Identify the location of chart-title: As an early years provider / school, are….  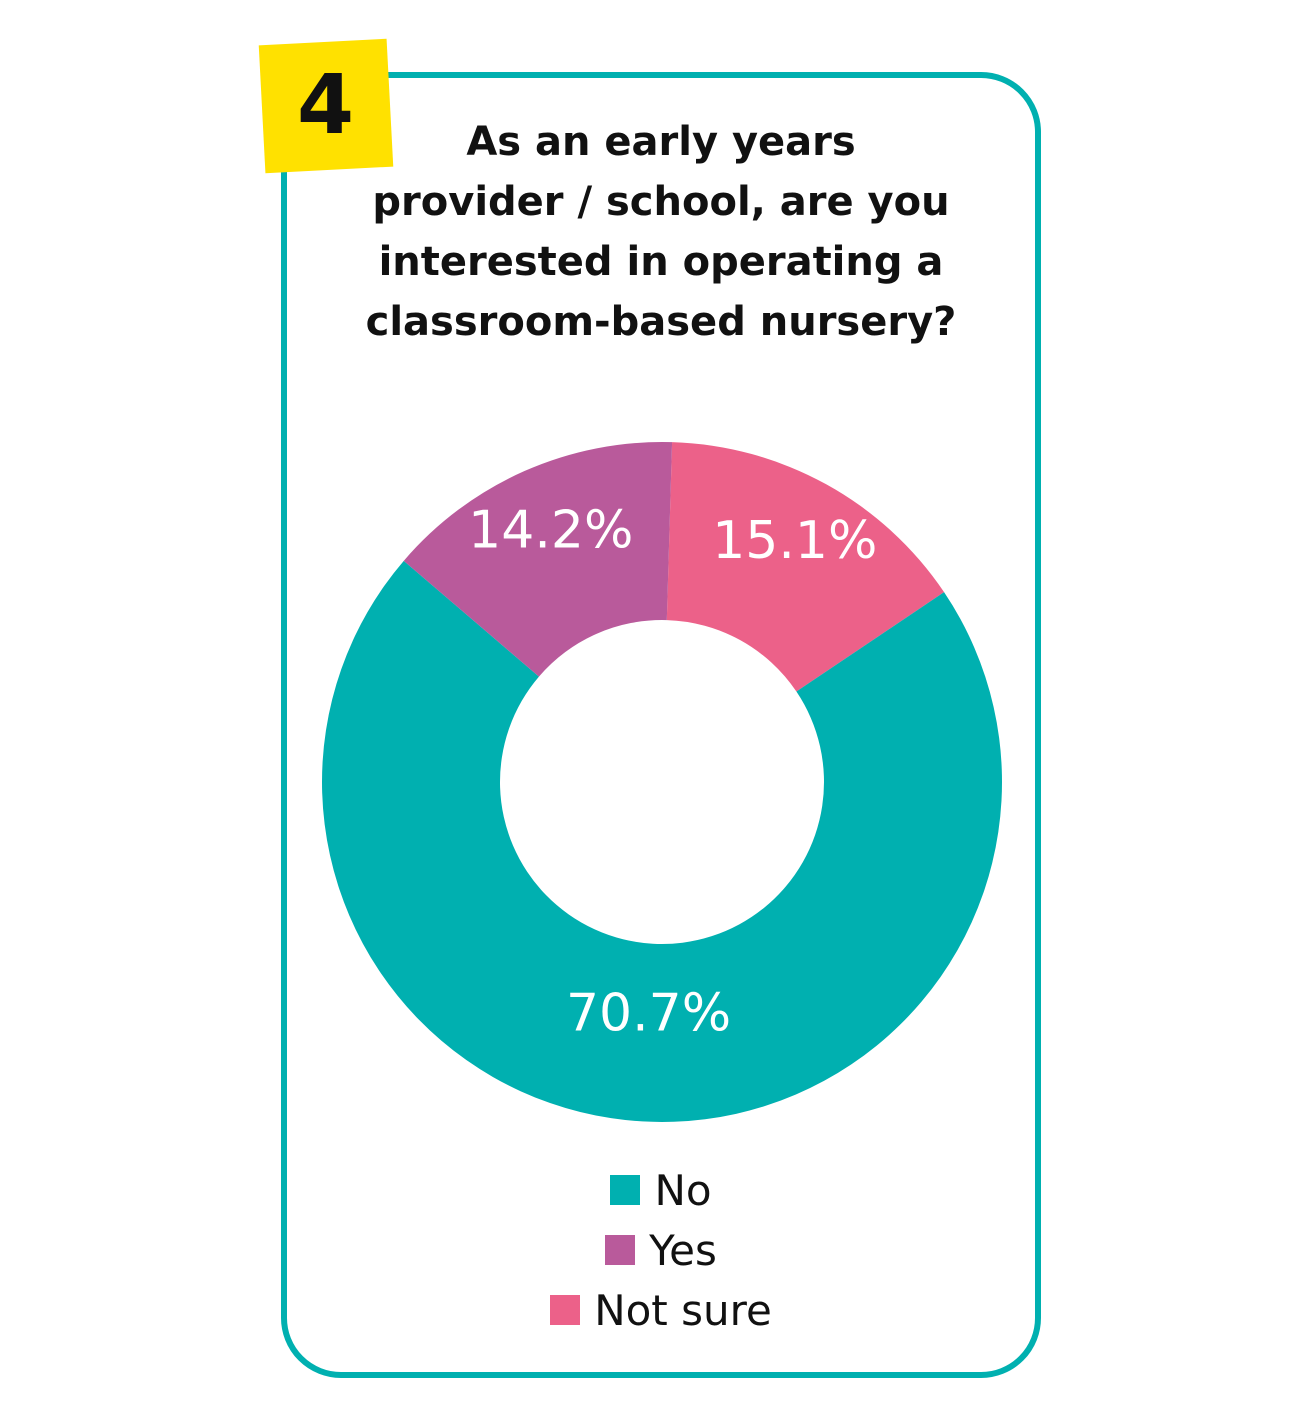
(661, 232).